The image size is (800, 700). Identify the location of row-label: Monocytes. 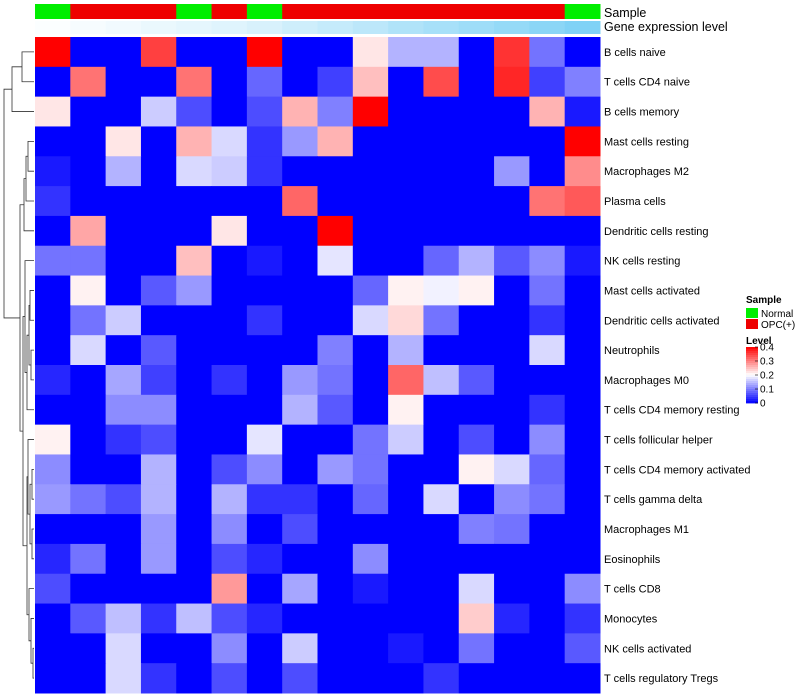
(631, 619).